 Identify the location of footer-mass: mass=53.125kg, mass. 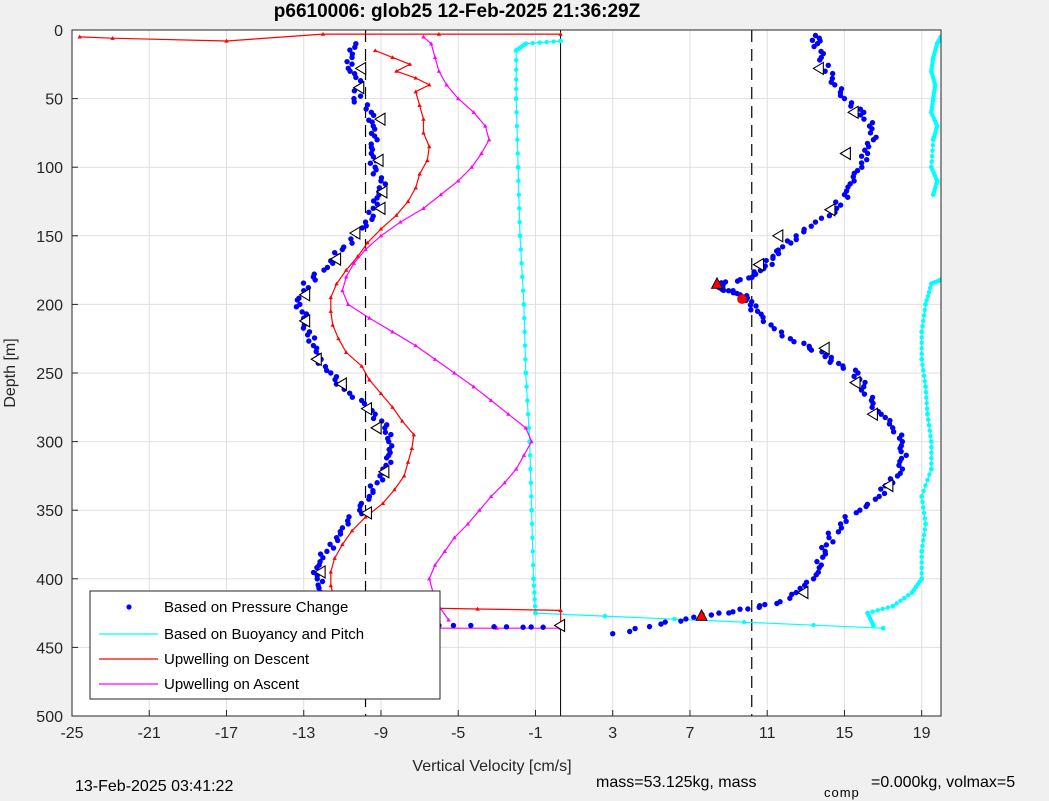
(676, 782).